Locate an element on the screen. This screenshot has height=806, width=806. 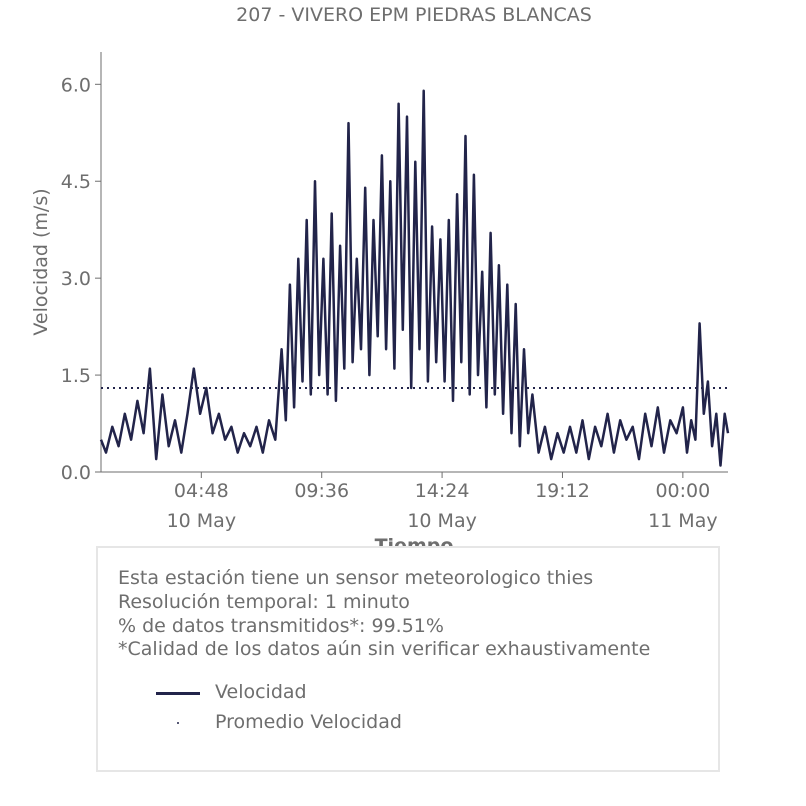
y-tick-label: 0.0 is located at coordinates (76, 473).